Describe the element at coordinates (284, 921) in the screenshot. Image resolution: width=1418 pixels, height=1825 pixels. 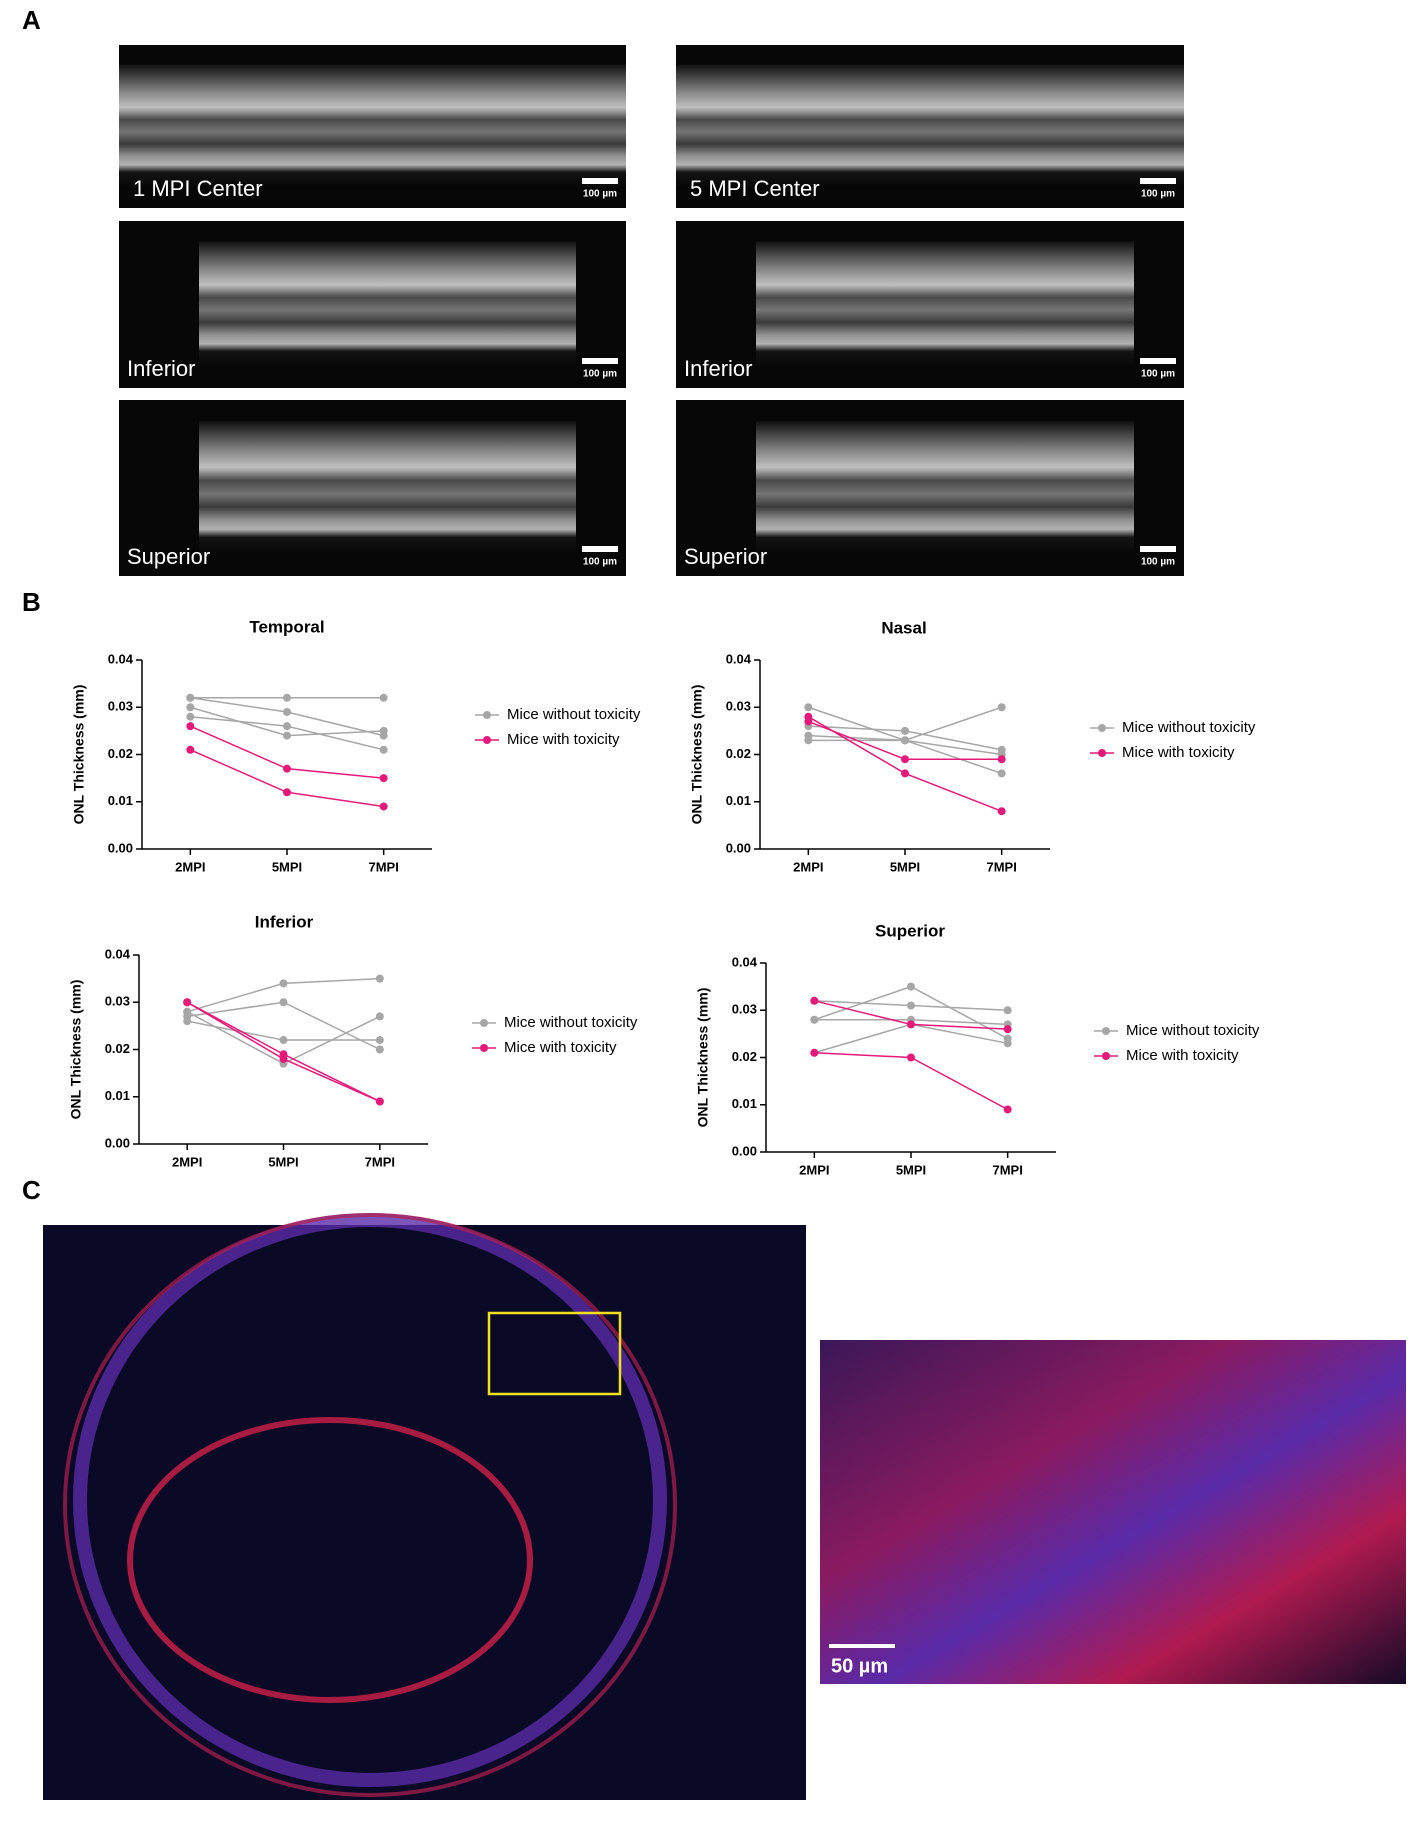
I see `chart-title: Inferior` at that location.